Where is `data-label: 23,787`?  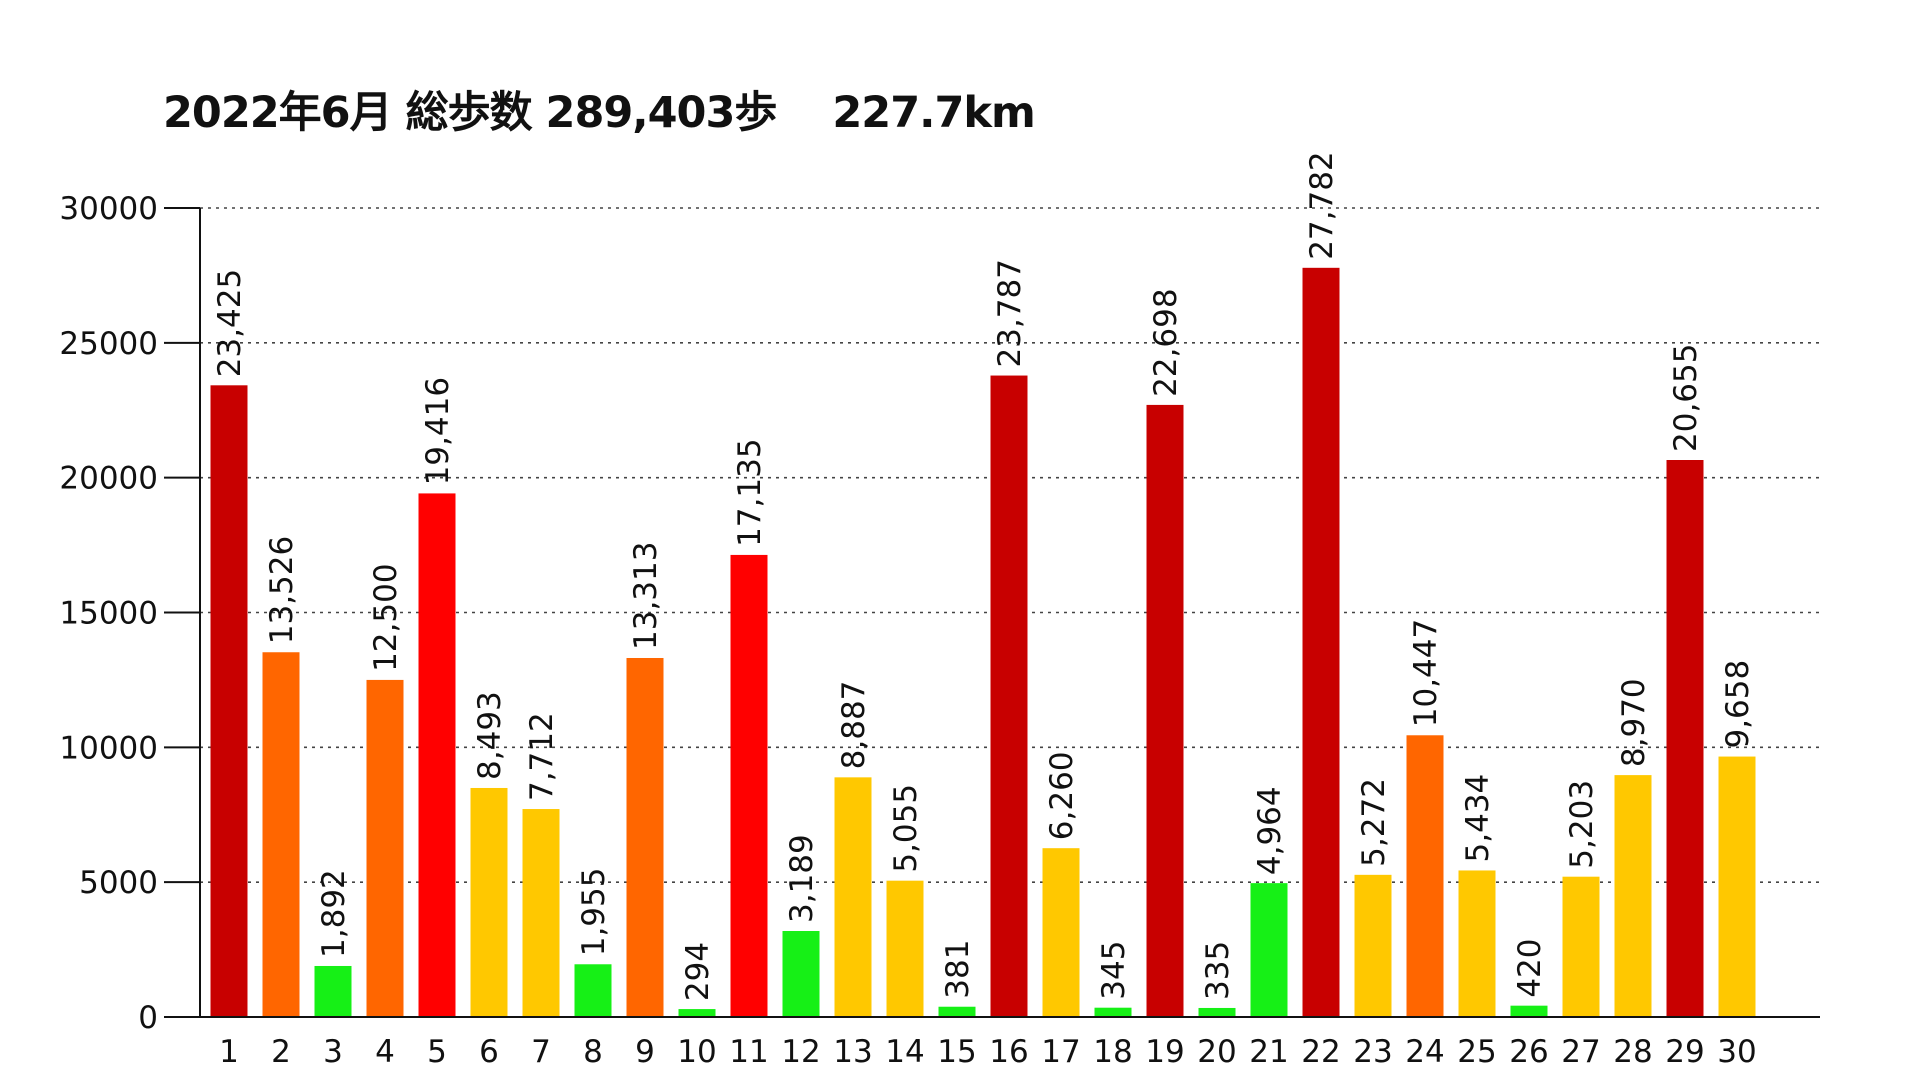 data-label: 23,787 is located at coordinates (1010, 313).